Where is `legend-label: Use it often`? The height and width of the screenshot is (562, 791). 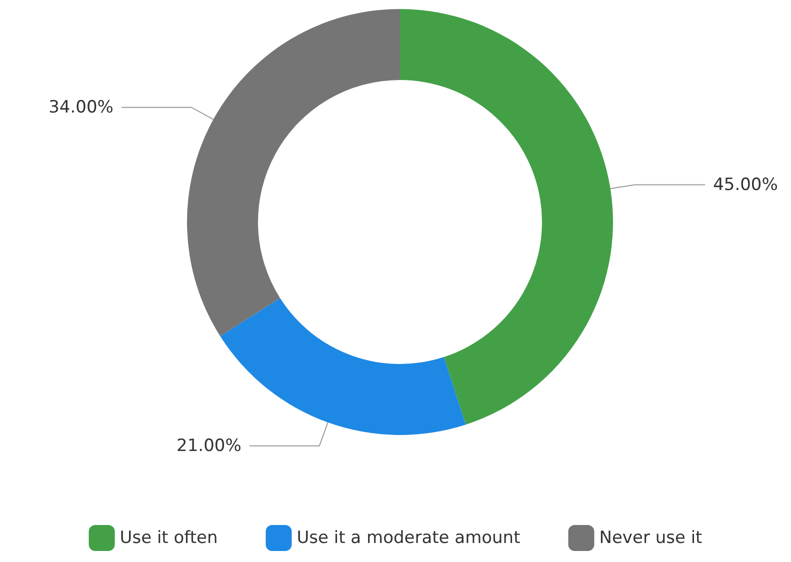
legend-label: Use it often is located at coordinates (169, 538).